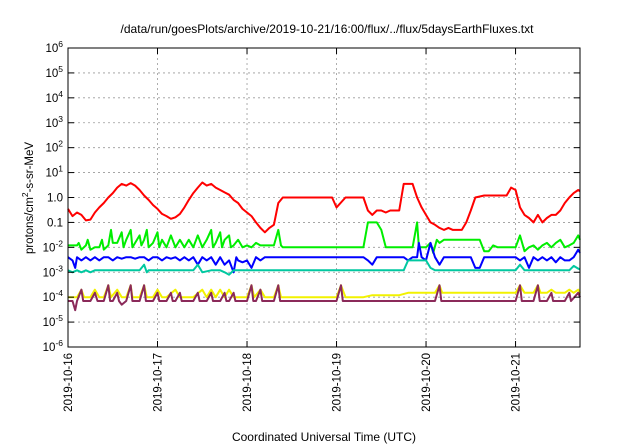 The height and width of the screenshot is (448, 640). I want to click on y-tick-label: 1.0, so click(55, 199).